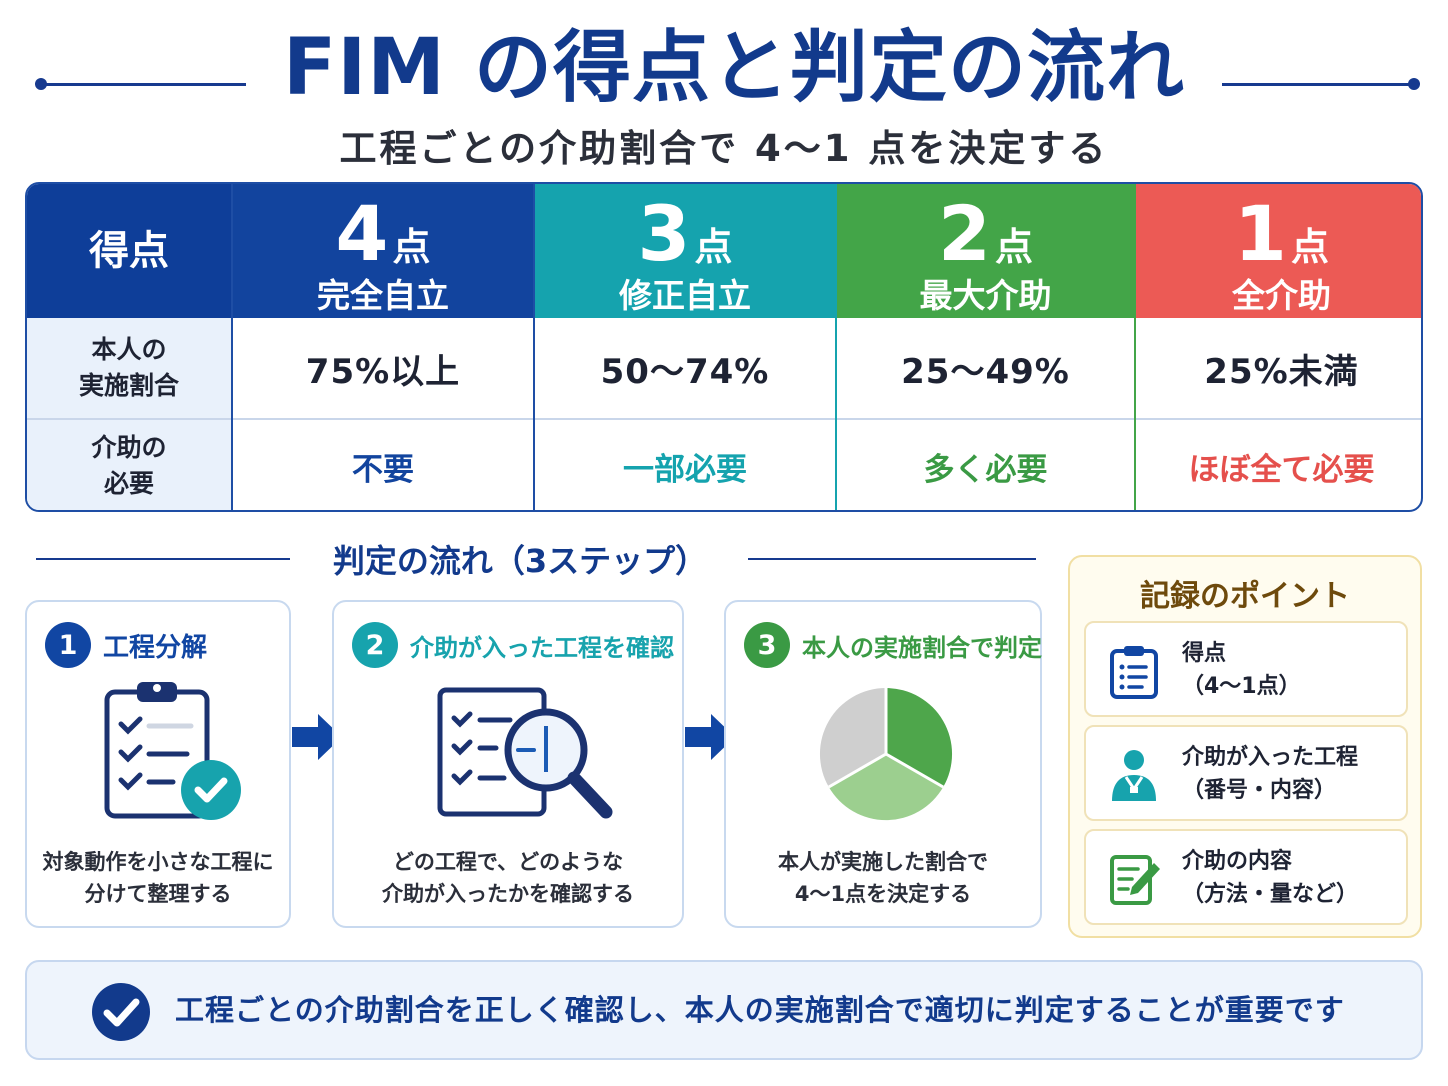 The height and width of the screenshot is (1086, 1448). What do you see at coordinates (1134, 775) in the screenshot?
I see `person-icon` at bounding box center [1134, 775].